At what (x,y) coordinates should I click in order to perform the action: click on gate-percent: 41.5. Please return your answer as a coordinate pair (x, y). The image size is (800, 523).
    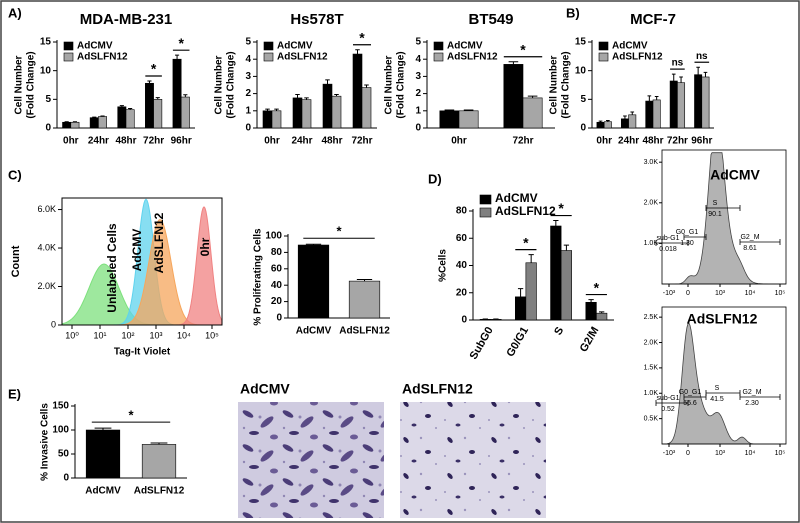
    Looking at the image, I should click on (717, 399).